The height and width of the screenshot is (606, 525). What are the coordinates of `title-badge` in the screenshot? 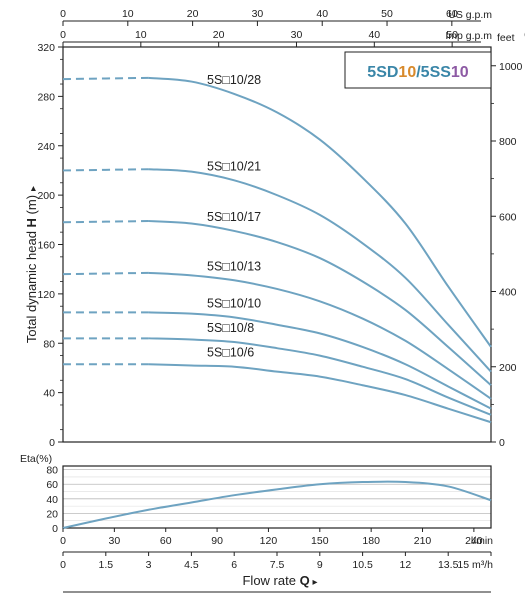 It's located at (418, 70).